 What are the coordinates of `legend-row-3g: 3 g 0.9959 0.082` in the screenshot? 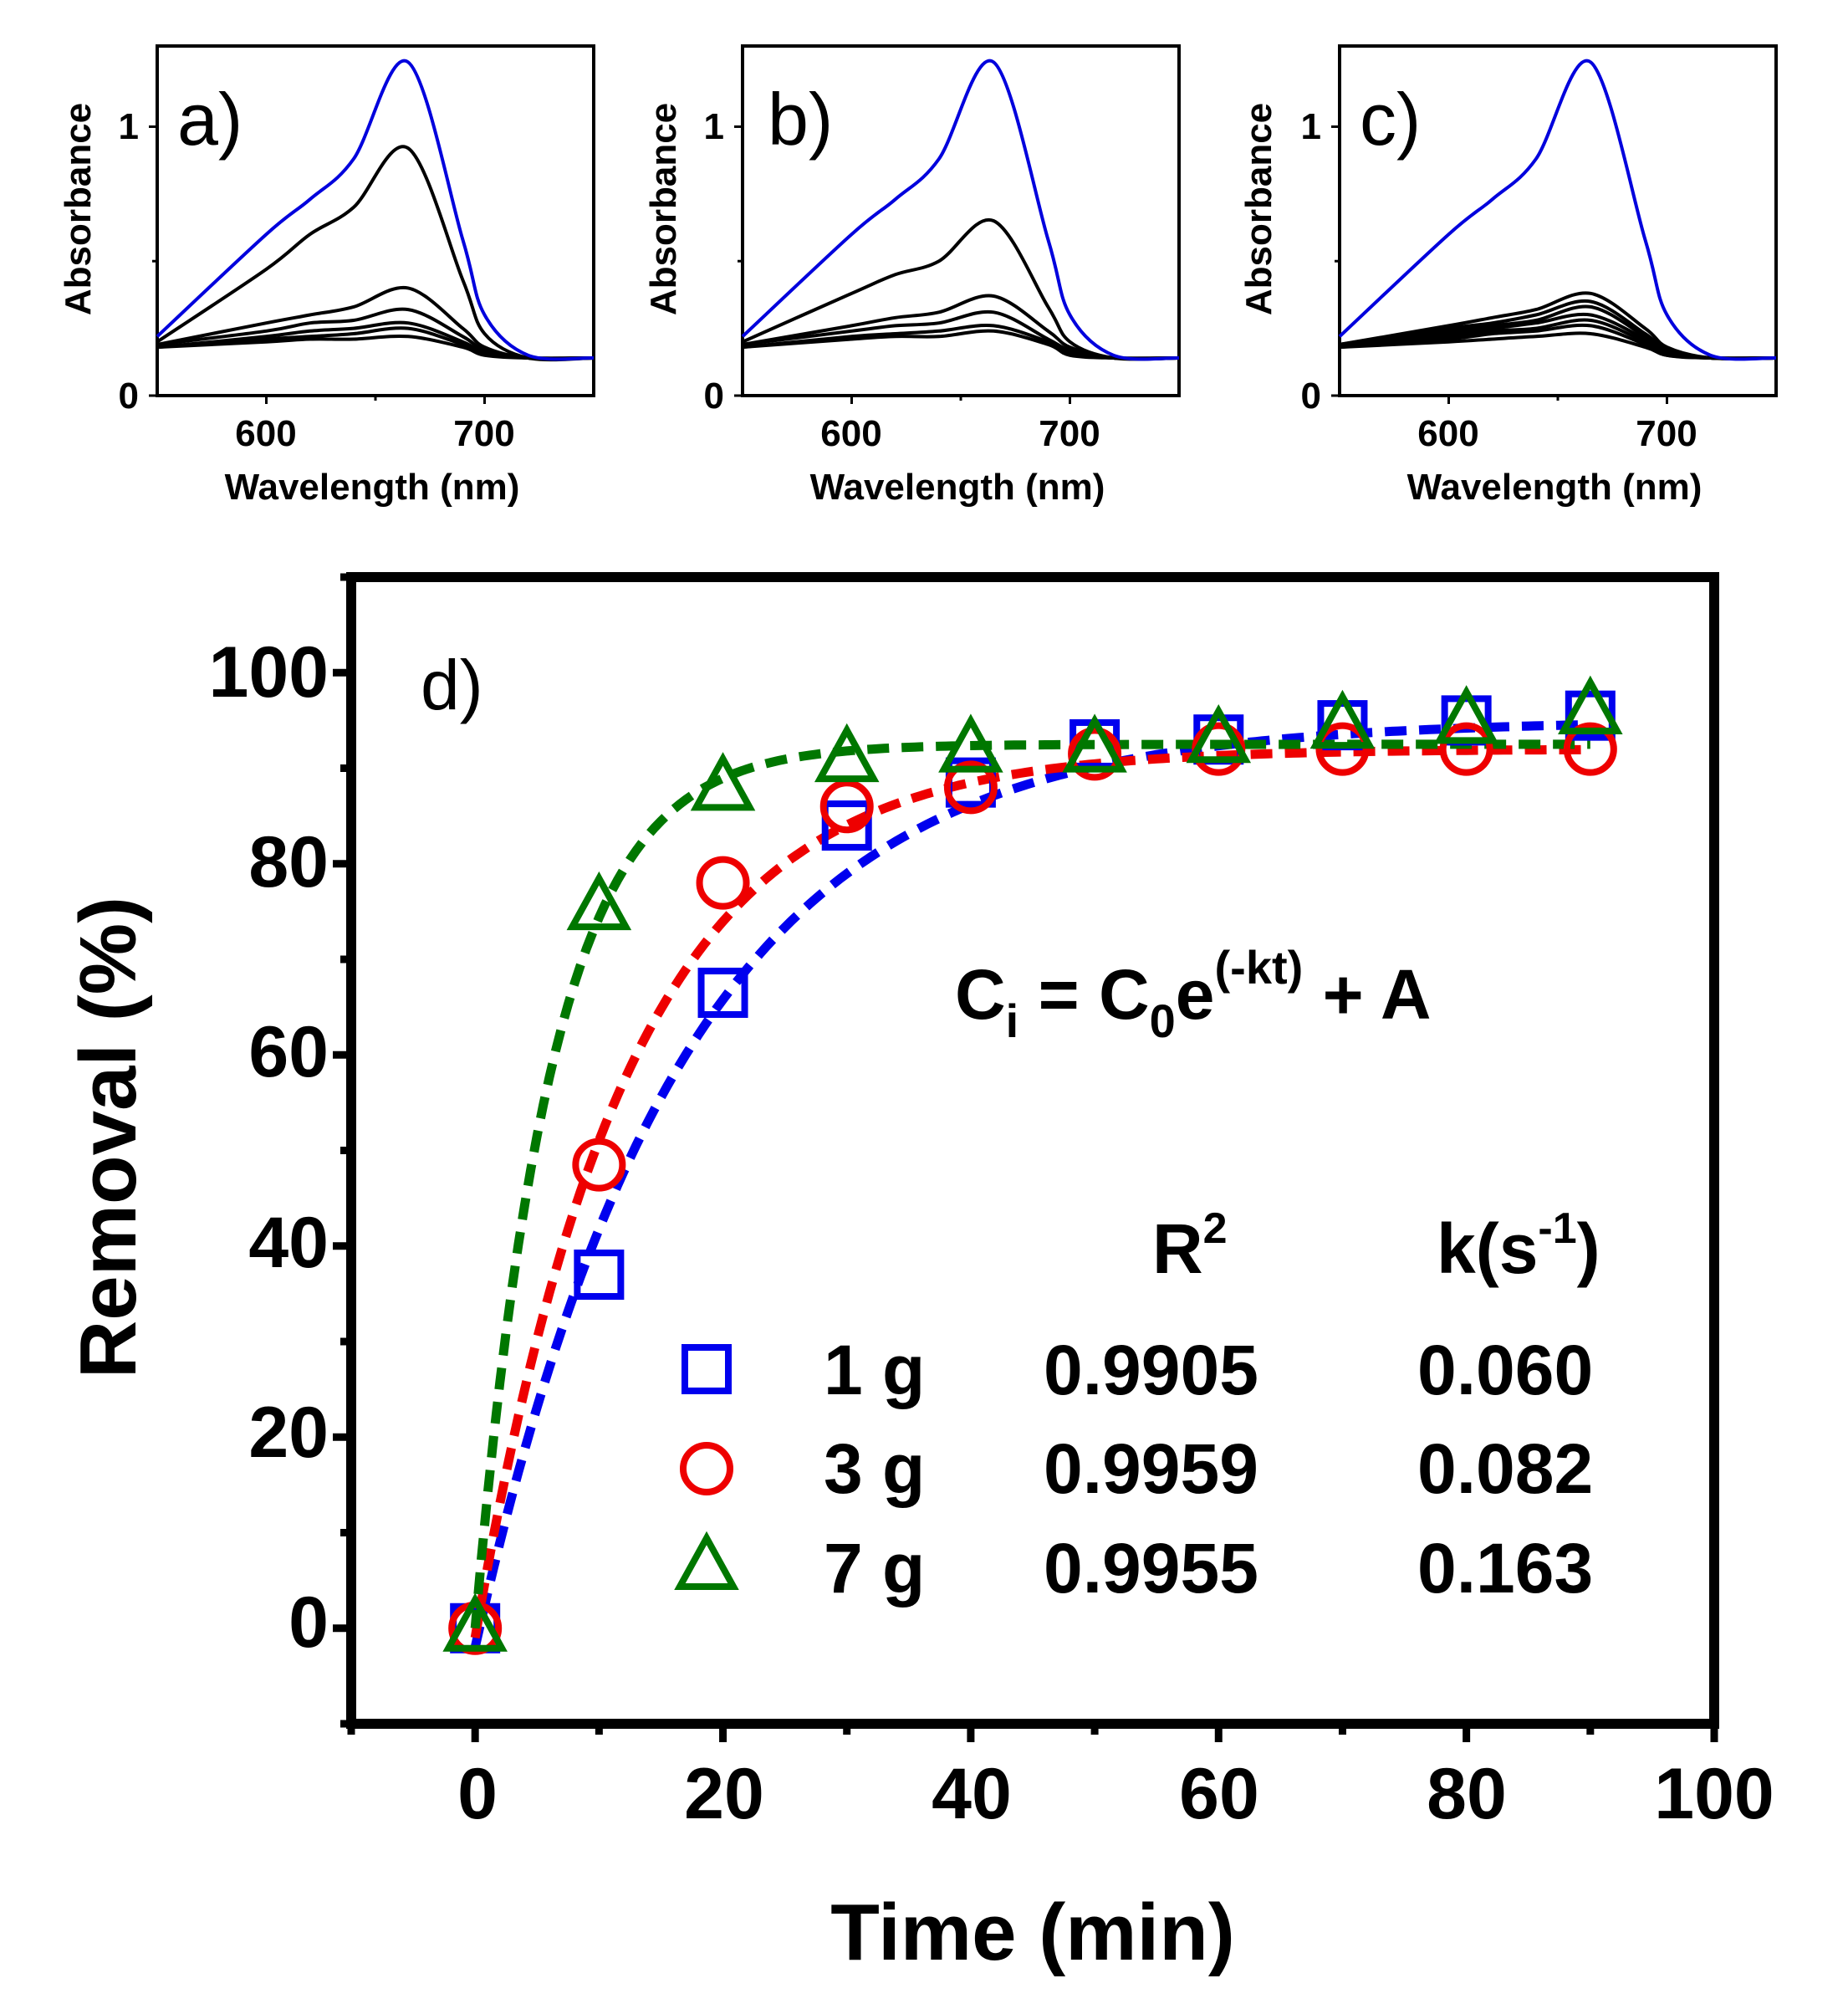 It's located at (1136, 1468).